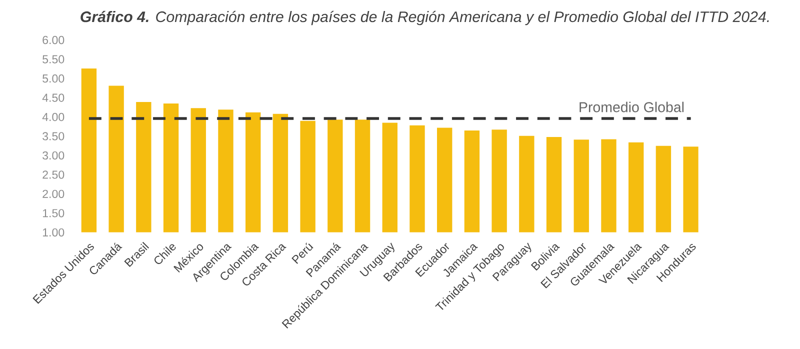  What do you see at coordinates (53, 155) in the screenshot?
I see `y-tick-label: 3.00` at bounding box center [53, 155].